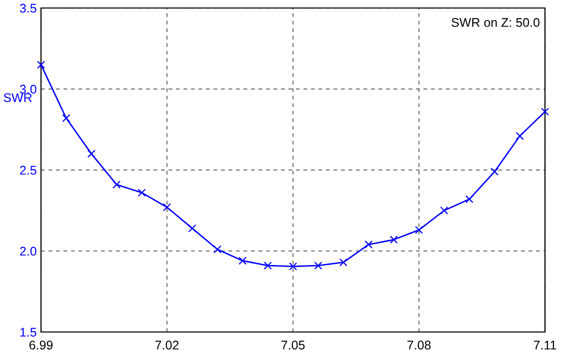 The width and height of the screenshot is (567, 359). I want to click on y-tick-label: 3.0, so click(28, 89).